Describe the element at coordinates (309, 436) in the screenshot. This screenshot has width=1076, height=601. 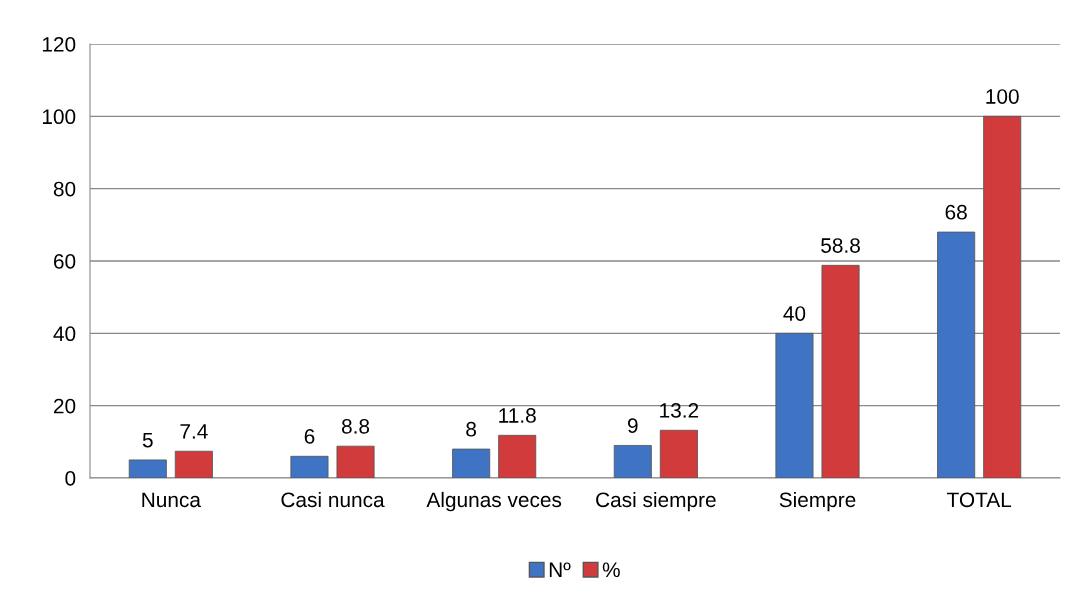
I see `data-label: 6` at that location.